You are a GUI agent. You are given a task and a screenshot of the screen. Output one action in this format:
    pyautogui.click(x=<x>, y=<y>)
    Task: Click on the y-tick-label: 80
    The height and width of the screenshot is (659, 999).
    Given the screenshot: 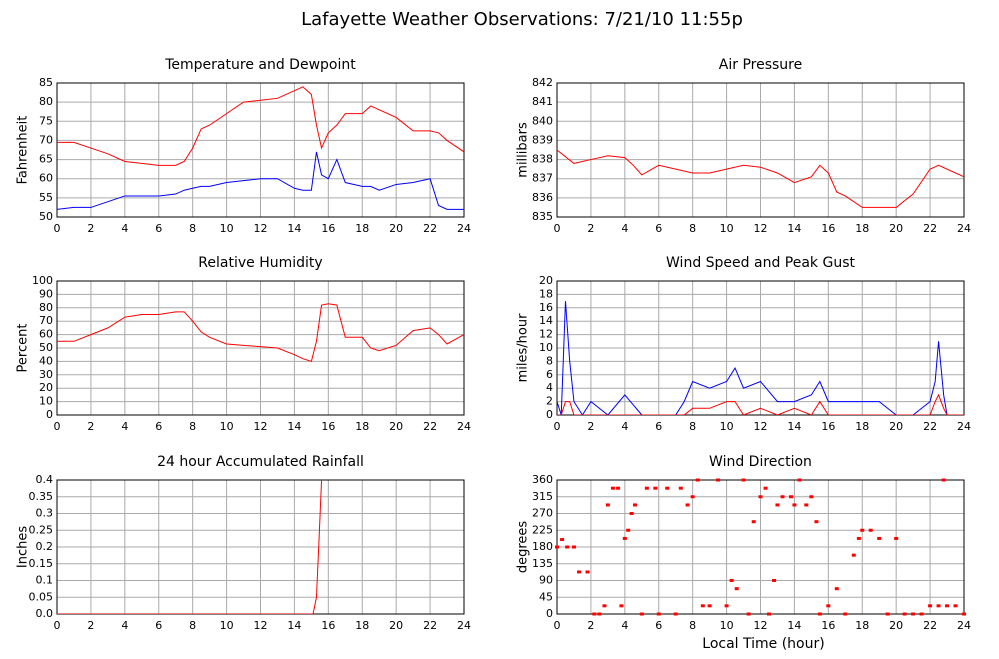 What is the action you would take?
    pyautogui.click(x=46, y=307)
    